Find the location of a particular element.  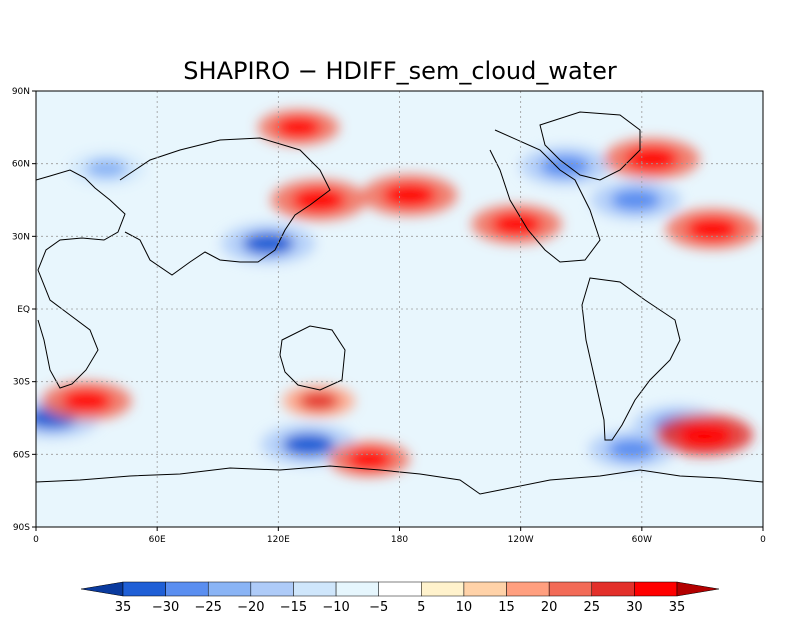

x-tick-label-0: 0 is located at coordinates (36, 540).